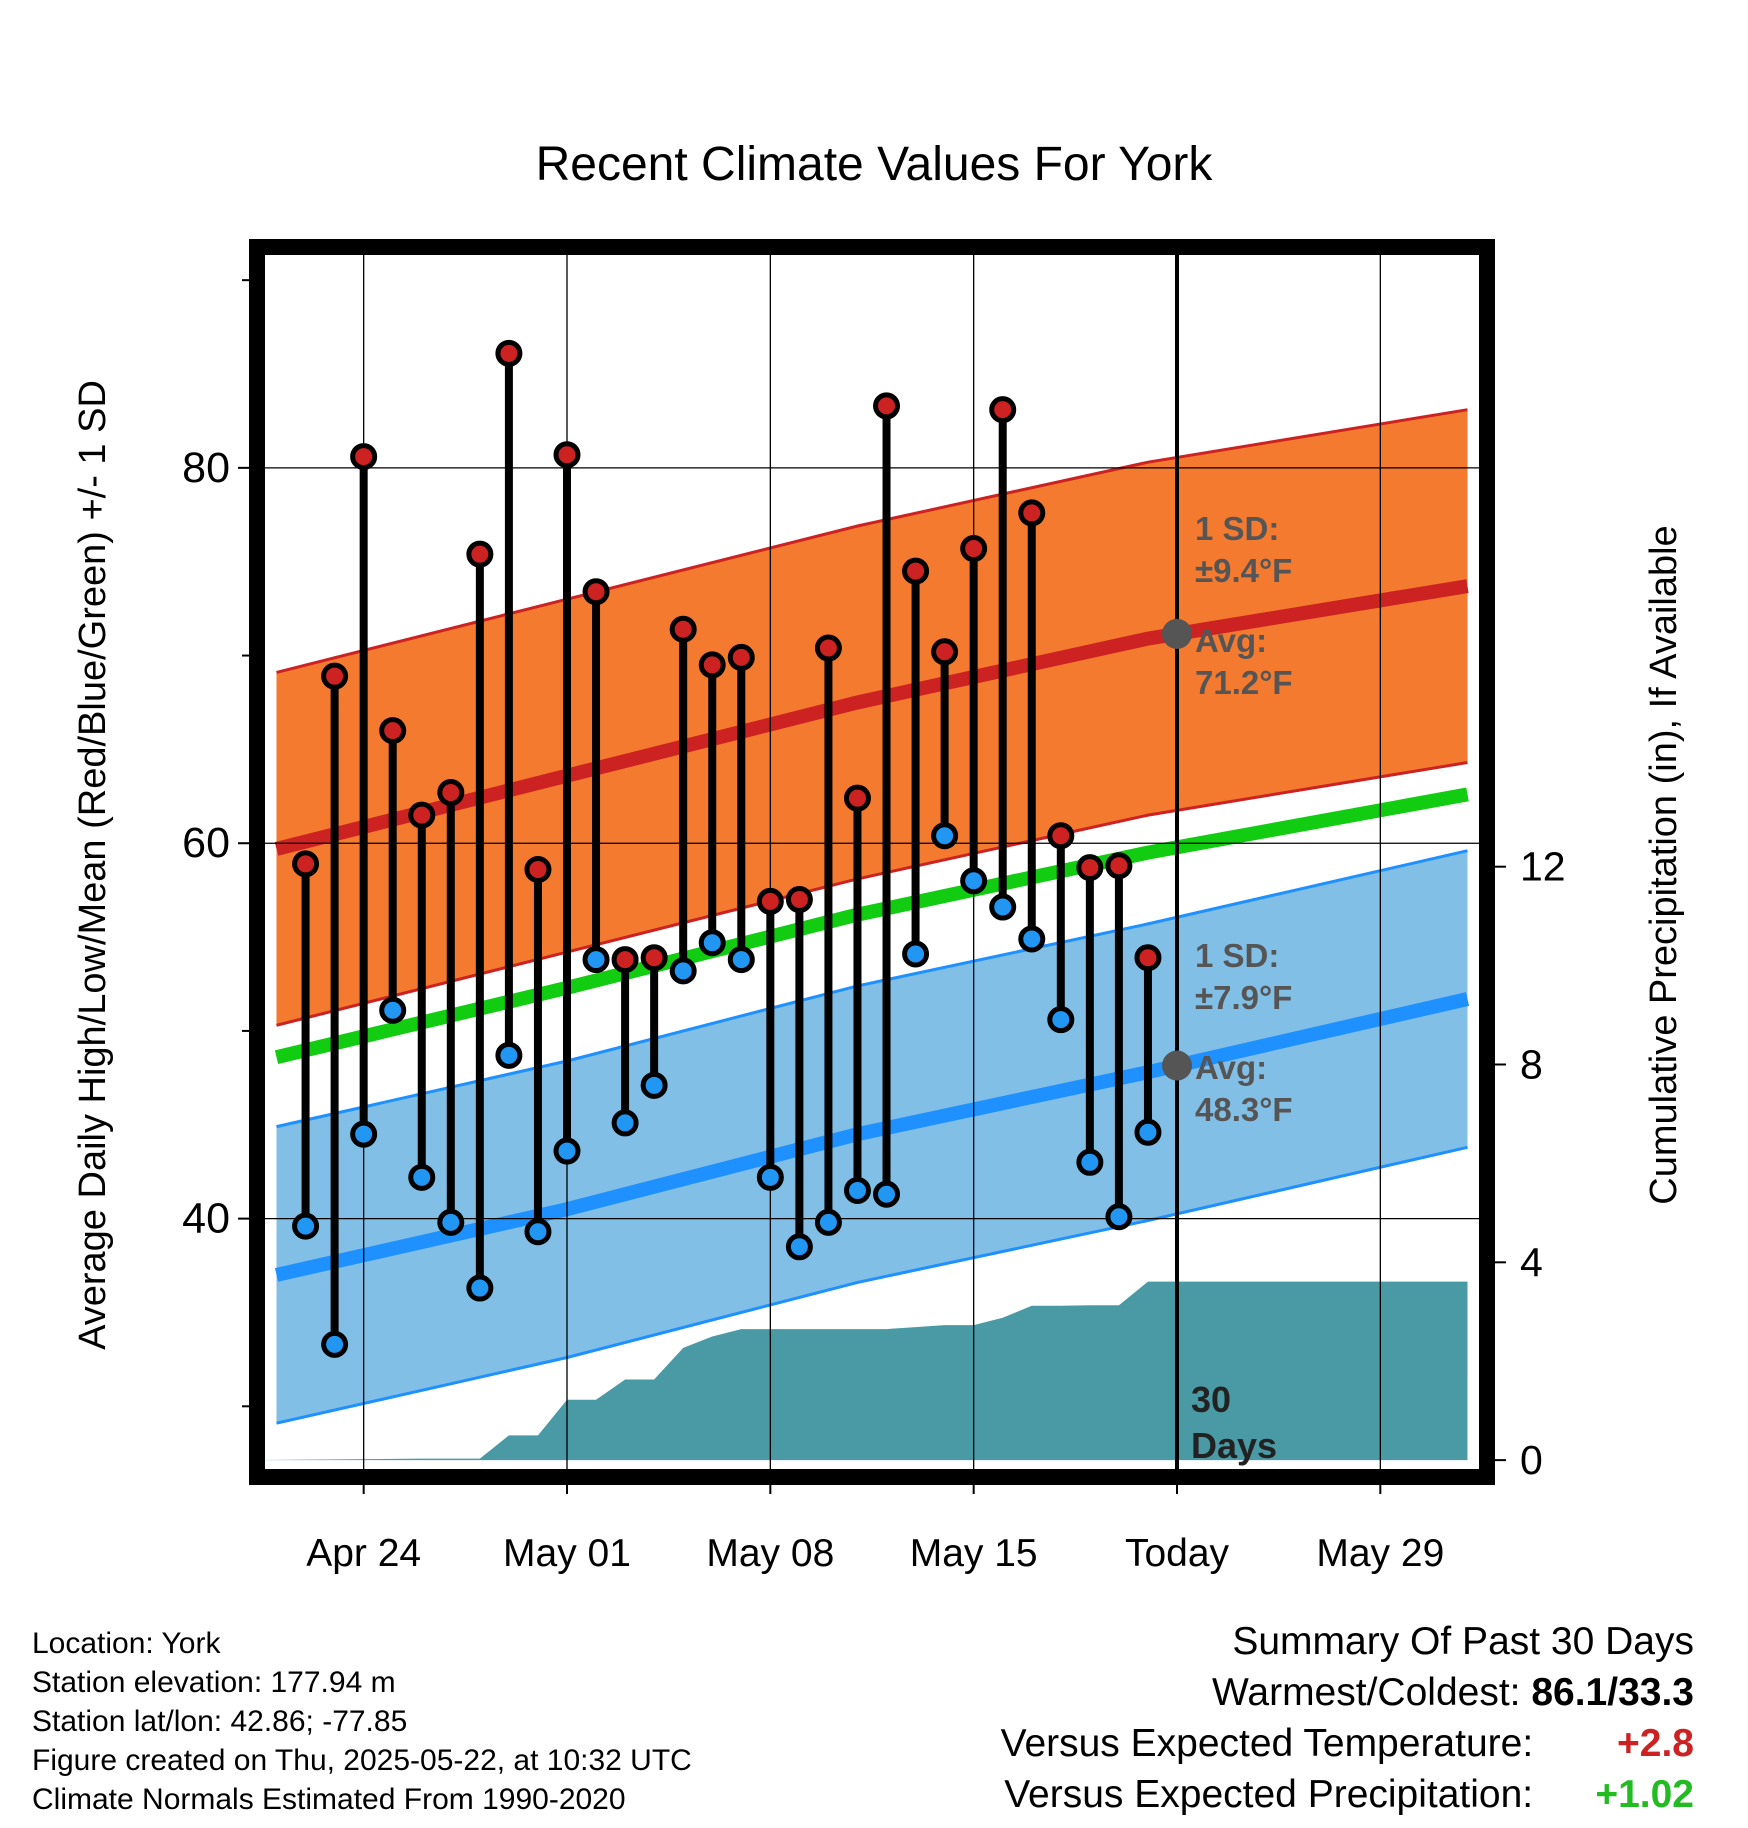 The height and width of the screenshot is (1828, 1748). What do you see at coordinates (1234, 1445) in the screenshot?
I see `window-label-unit: Days` at bounding box center [1234, 1445].